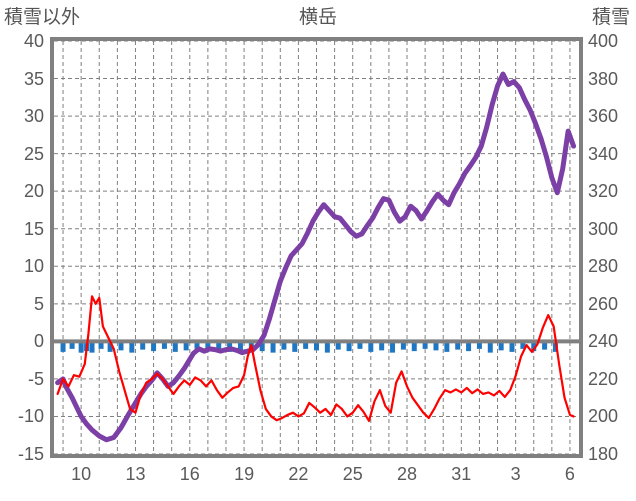  I want to click on y-axis-right-tick-label: 260, so click(603, 303).